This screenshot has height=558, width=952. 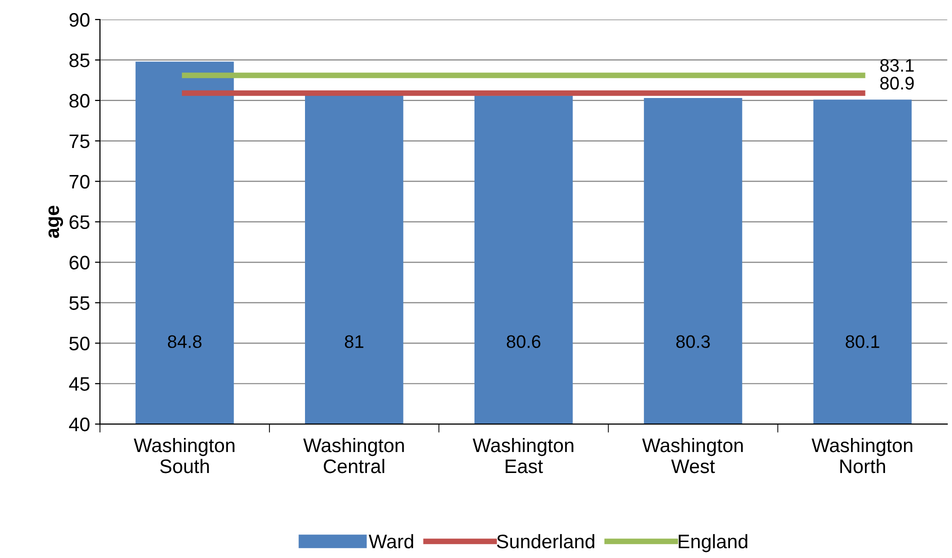 I want to click on data-label: 83.1, so click(x=897, y=65).